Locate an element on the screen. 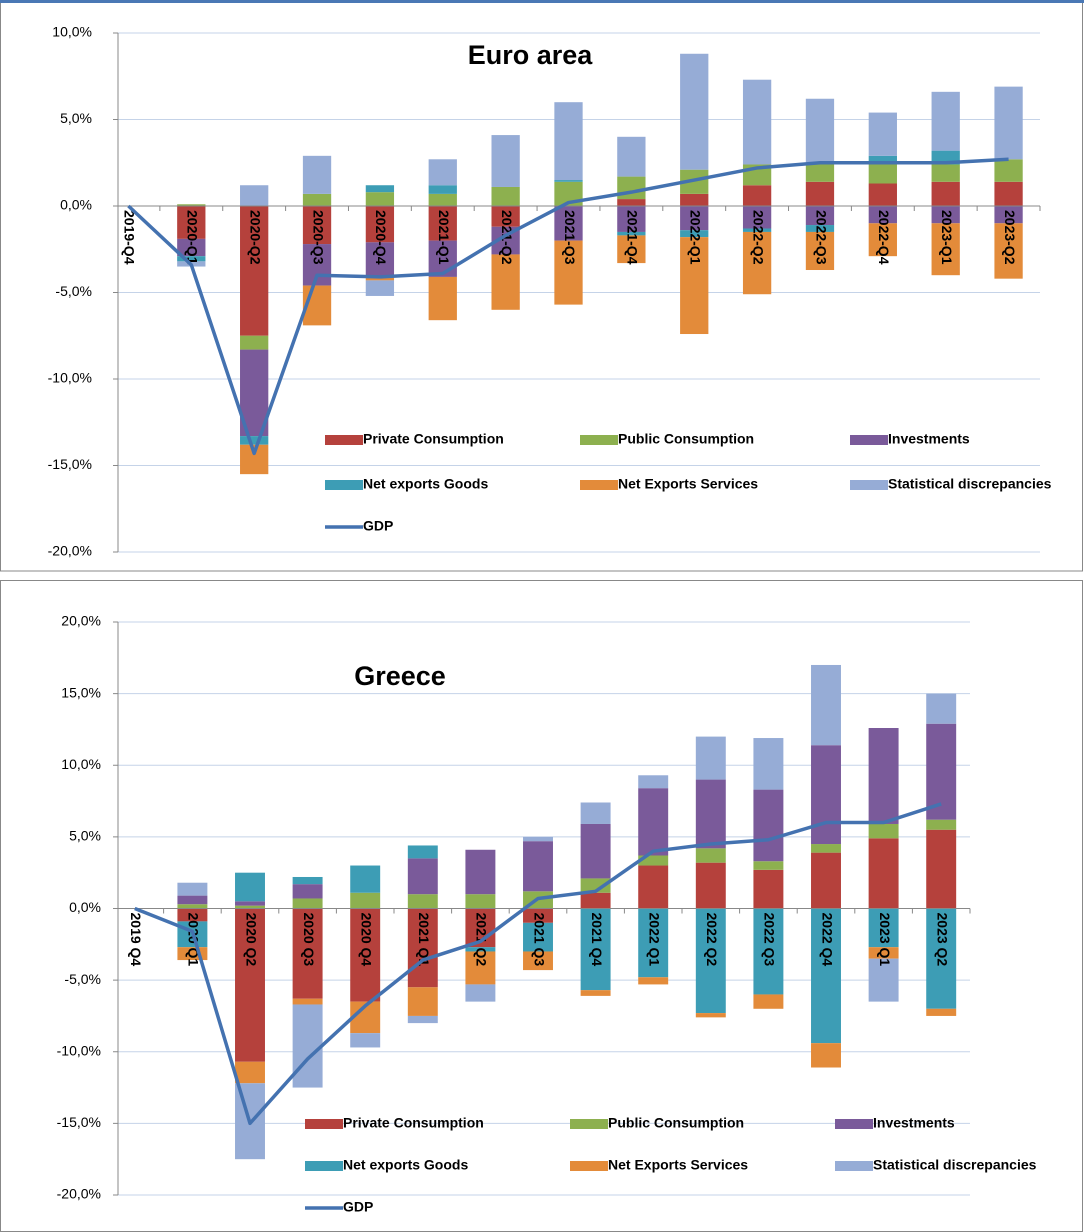 This screenshot has width=1084, height=1232. y-tick-label: -15,0% is located at coordinates (70, 464).